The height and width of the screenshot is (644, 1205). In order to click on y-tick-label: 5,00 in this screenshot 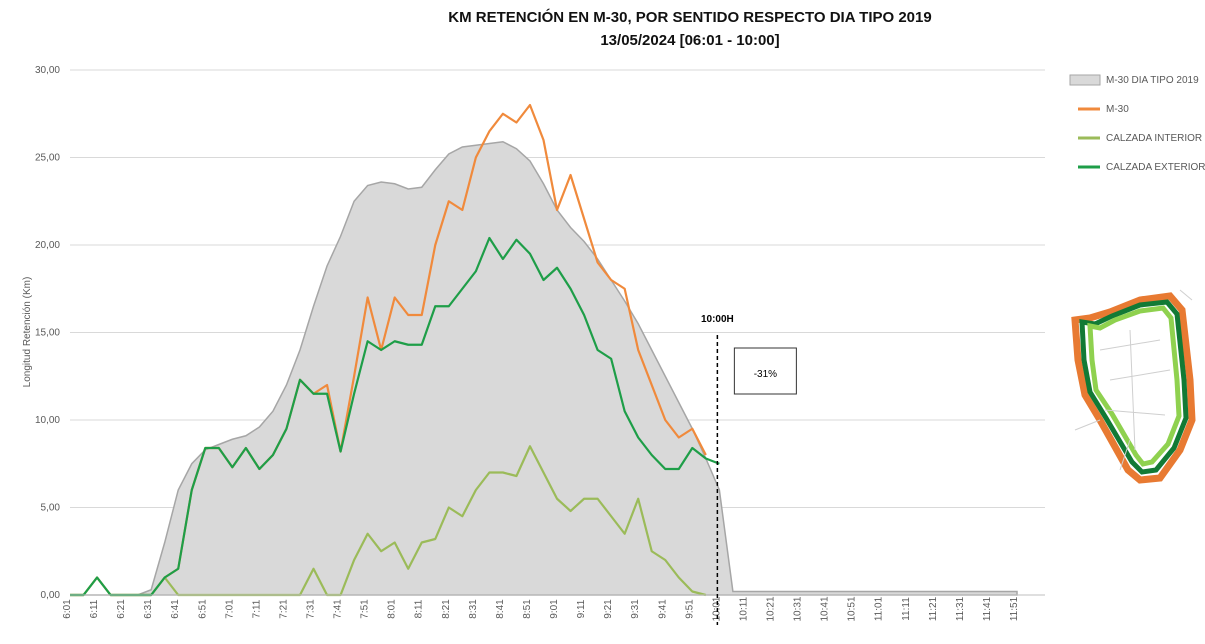, I will do `click(51, 508)`.